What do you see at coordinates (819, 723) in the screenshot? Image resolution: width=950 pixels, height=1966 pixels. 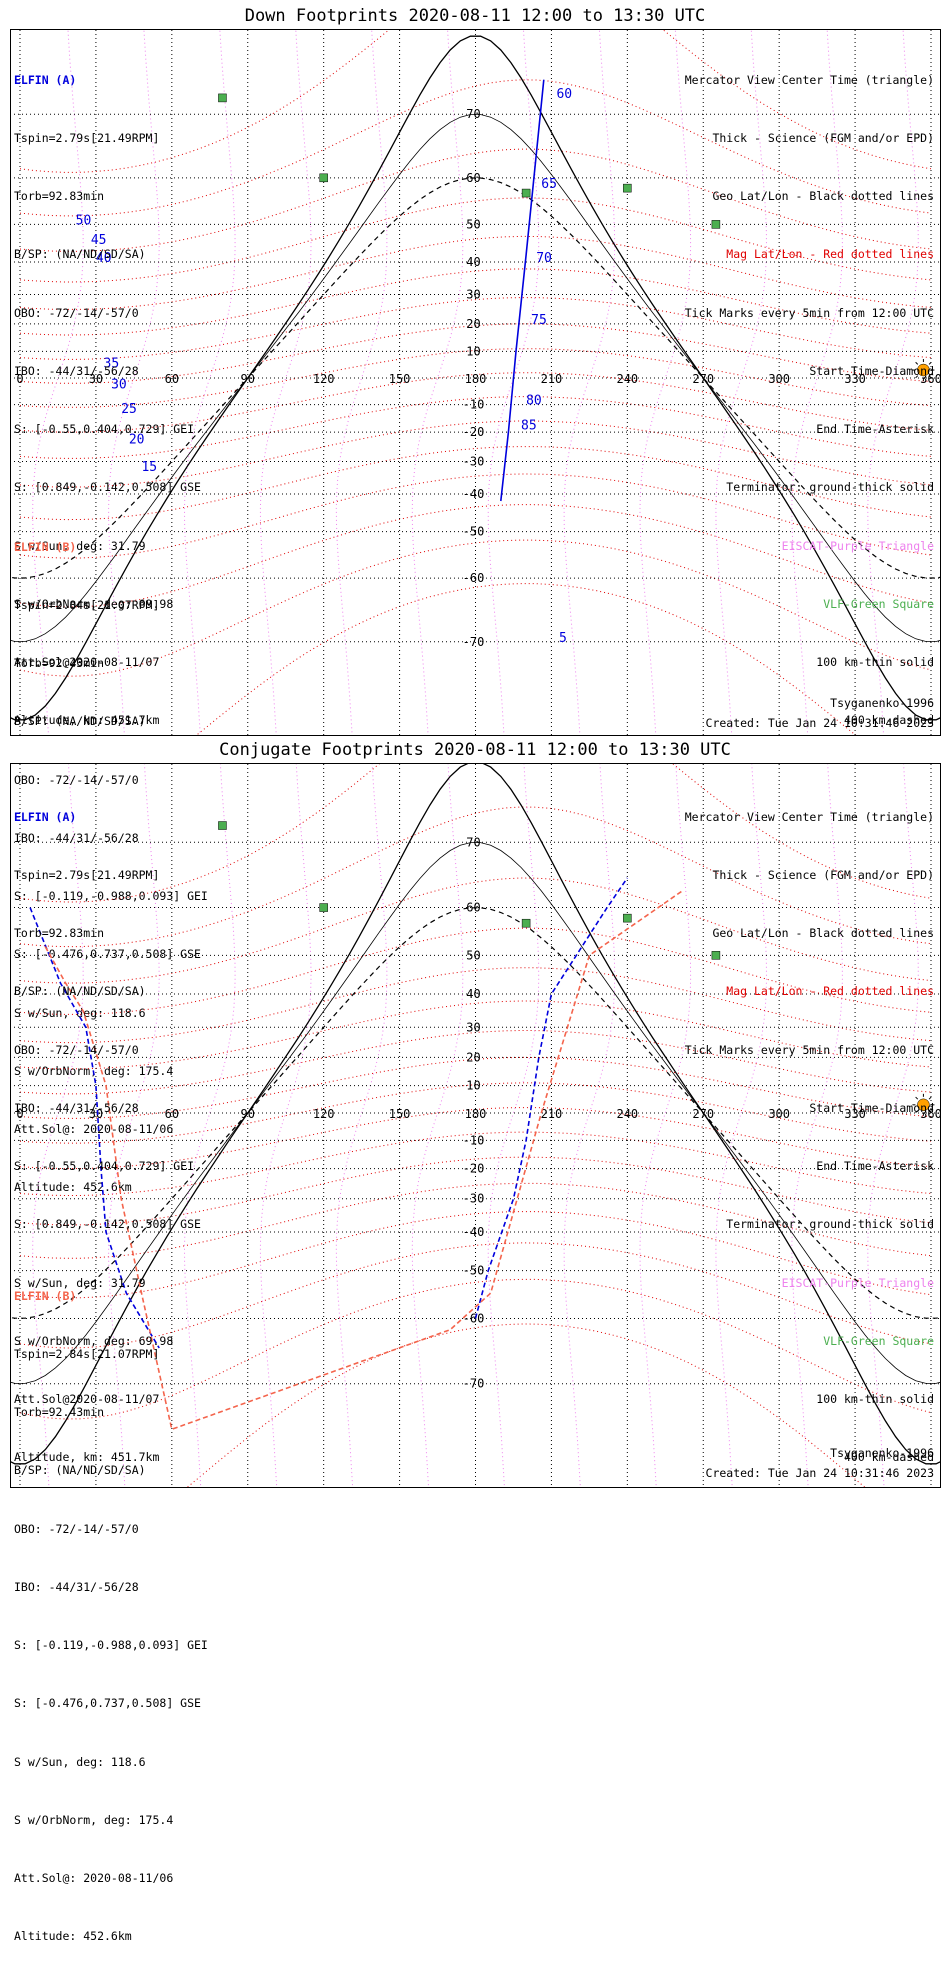 I see `created-timestamp: Created: Tue Jan 24 10:31:46 2023` at bounding box center [819, 723].